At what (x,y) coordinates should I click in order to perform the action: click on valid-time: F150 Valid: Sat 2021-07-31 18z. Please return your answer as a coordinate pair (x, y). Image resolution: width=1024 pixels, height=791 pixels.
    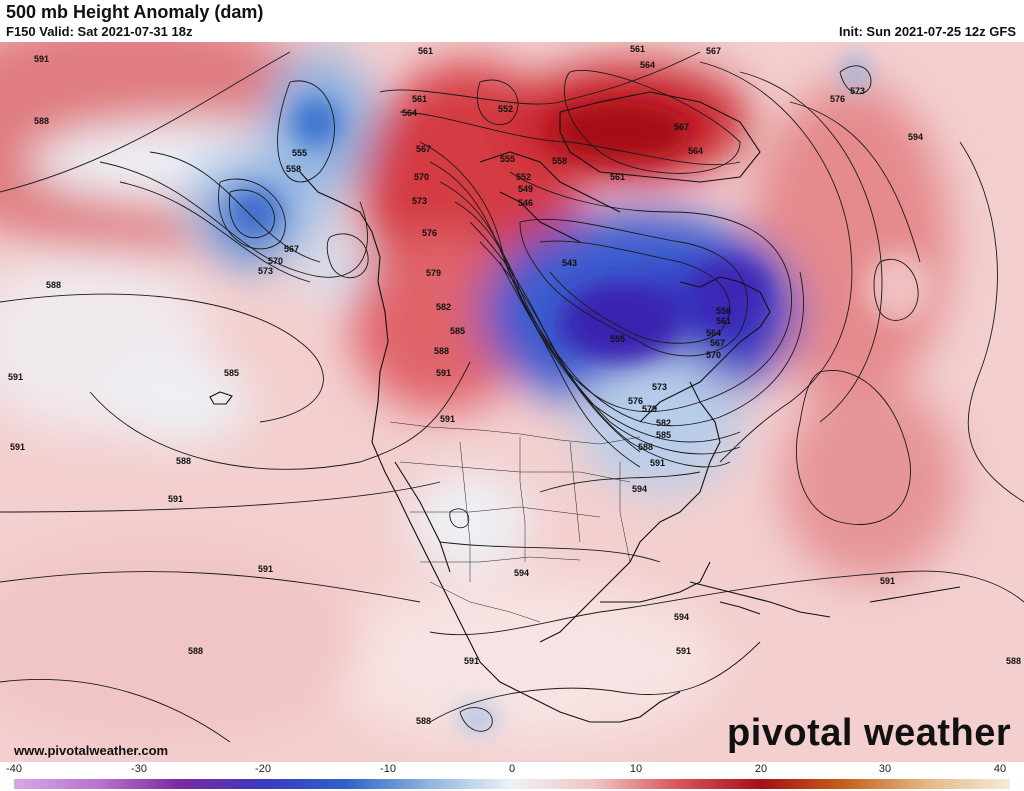
    Looking at the image, I should click on (99, 31).